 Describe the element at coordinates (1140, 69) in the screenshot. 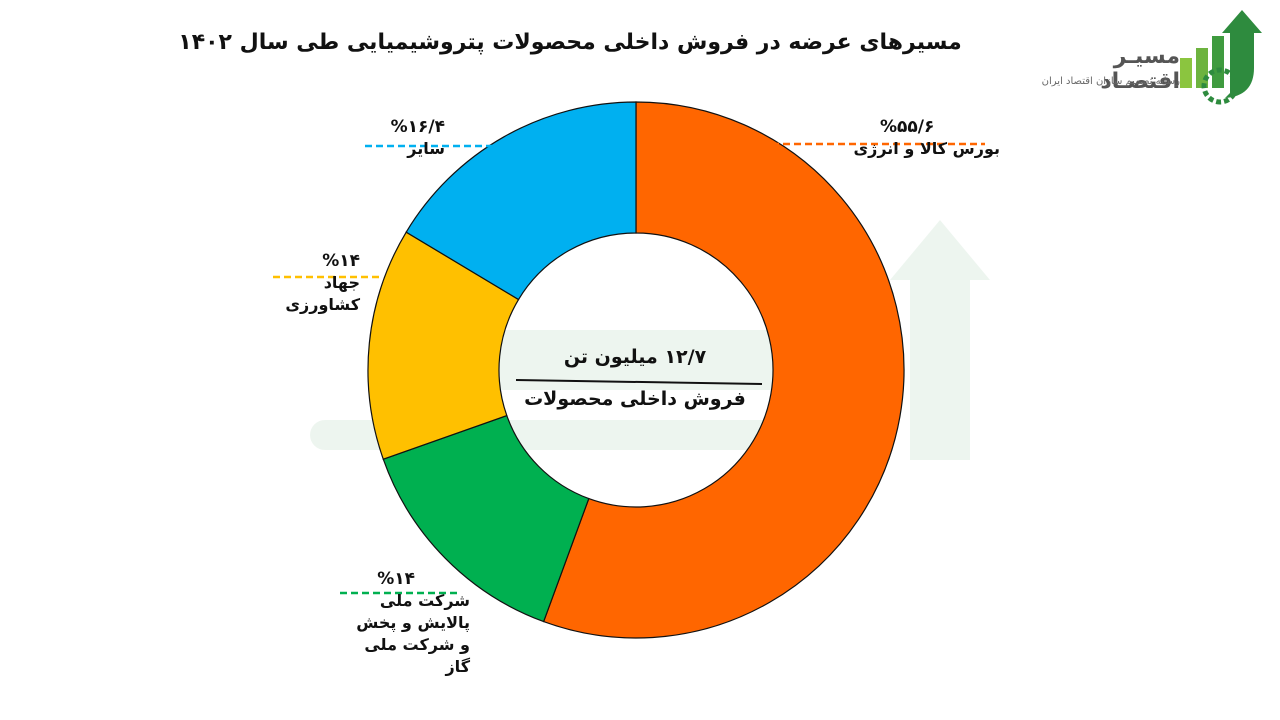

I see `logo-name: مسیـر اقتصـاد` at that location.